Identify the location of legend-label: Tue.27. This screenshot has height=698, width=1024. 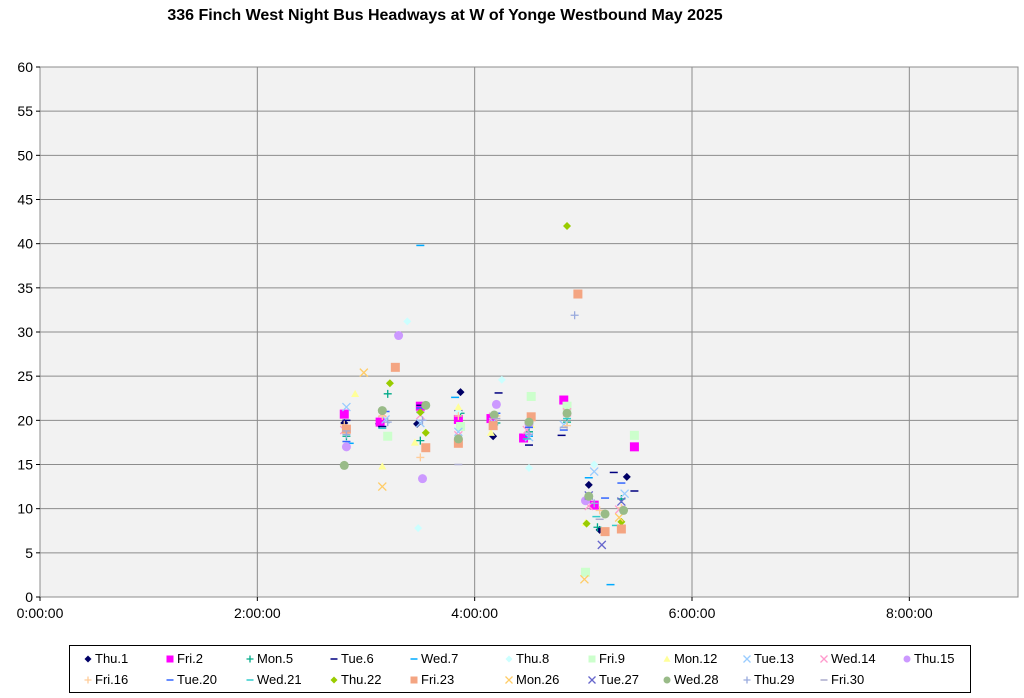
(619, 679).